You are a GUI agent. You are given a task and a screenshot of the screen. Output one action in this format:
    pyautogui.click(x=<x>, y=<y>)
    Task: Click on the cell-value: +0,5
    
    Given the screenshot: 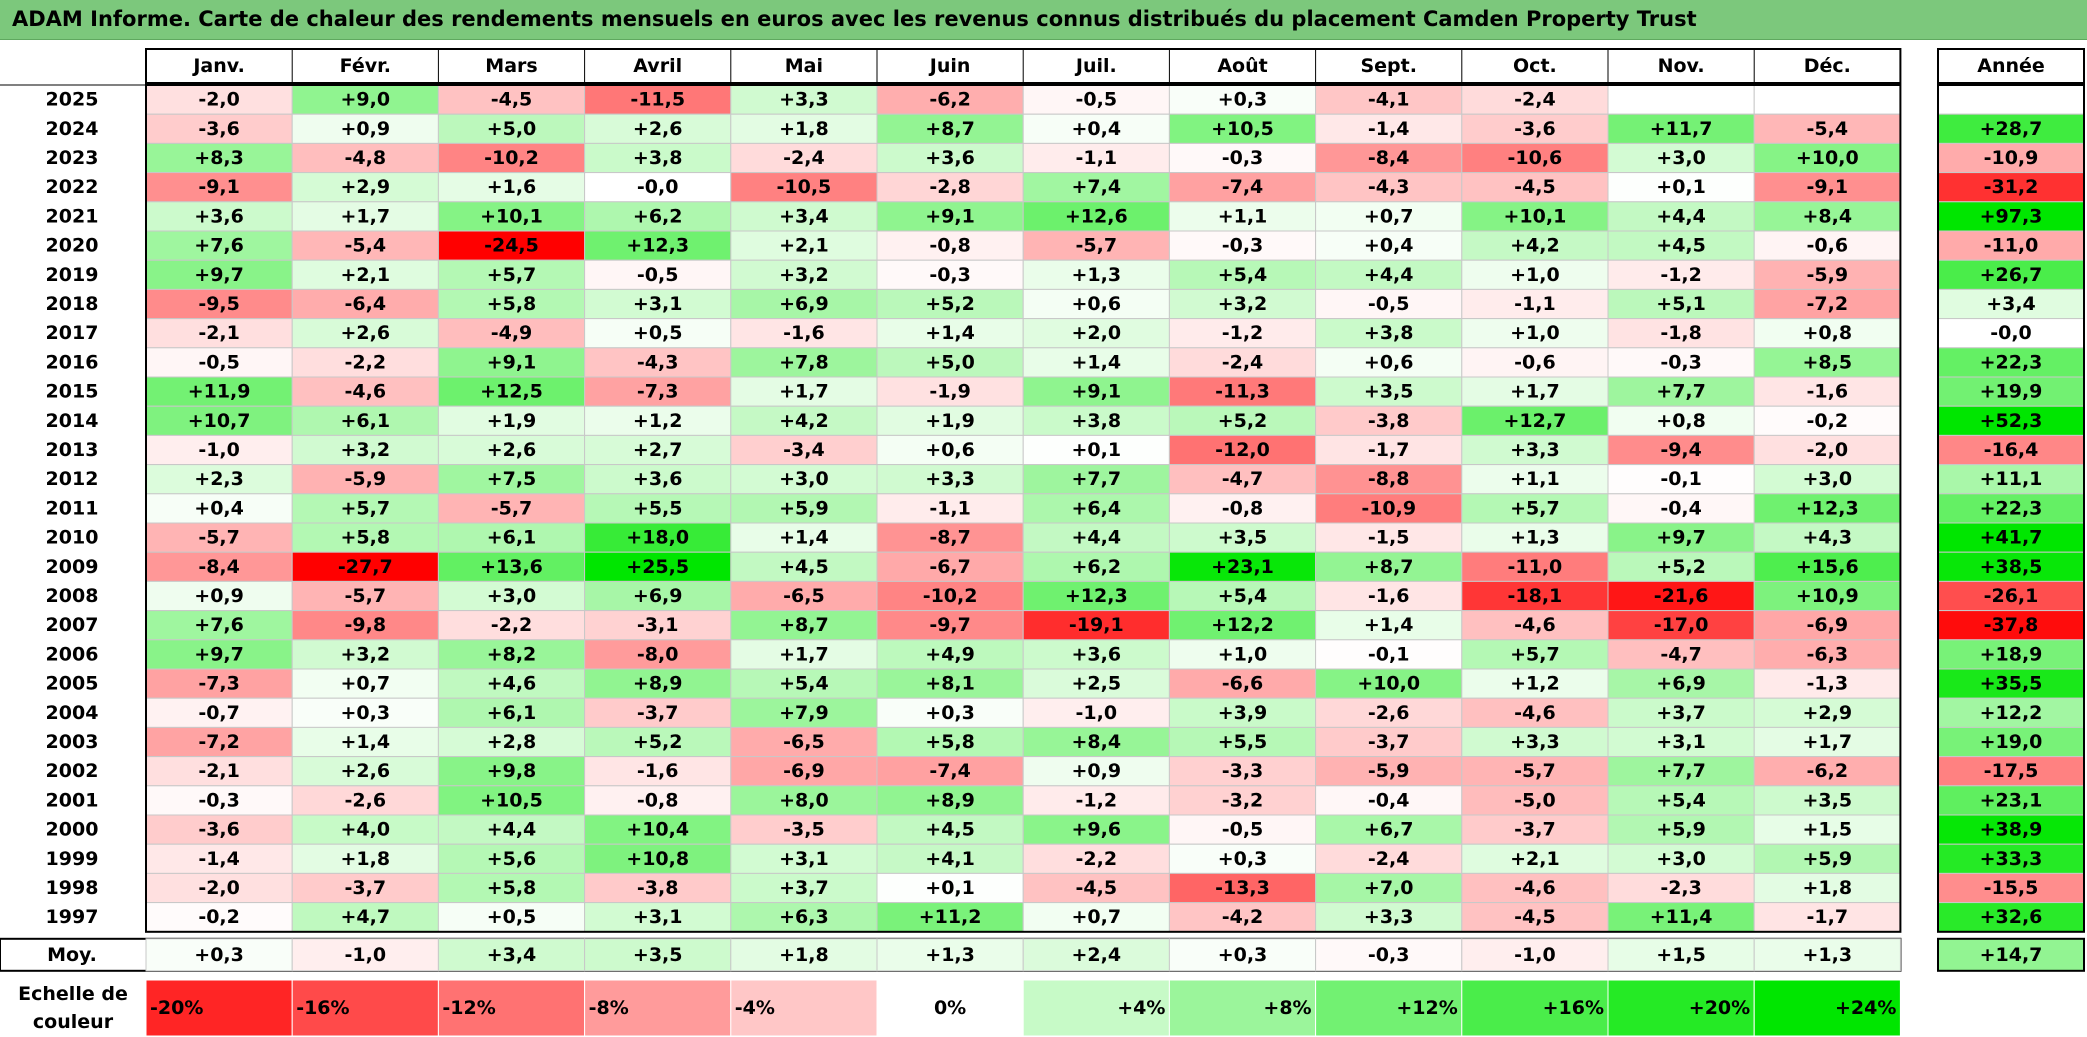 What is the action you would take?
    pyautogui.click(x=512, y=917)
    